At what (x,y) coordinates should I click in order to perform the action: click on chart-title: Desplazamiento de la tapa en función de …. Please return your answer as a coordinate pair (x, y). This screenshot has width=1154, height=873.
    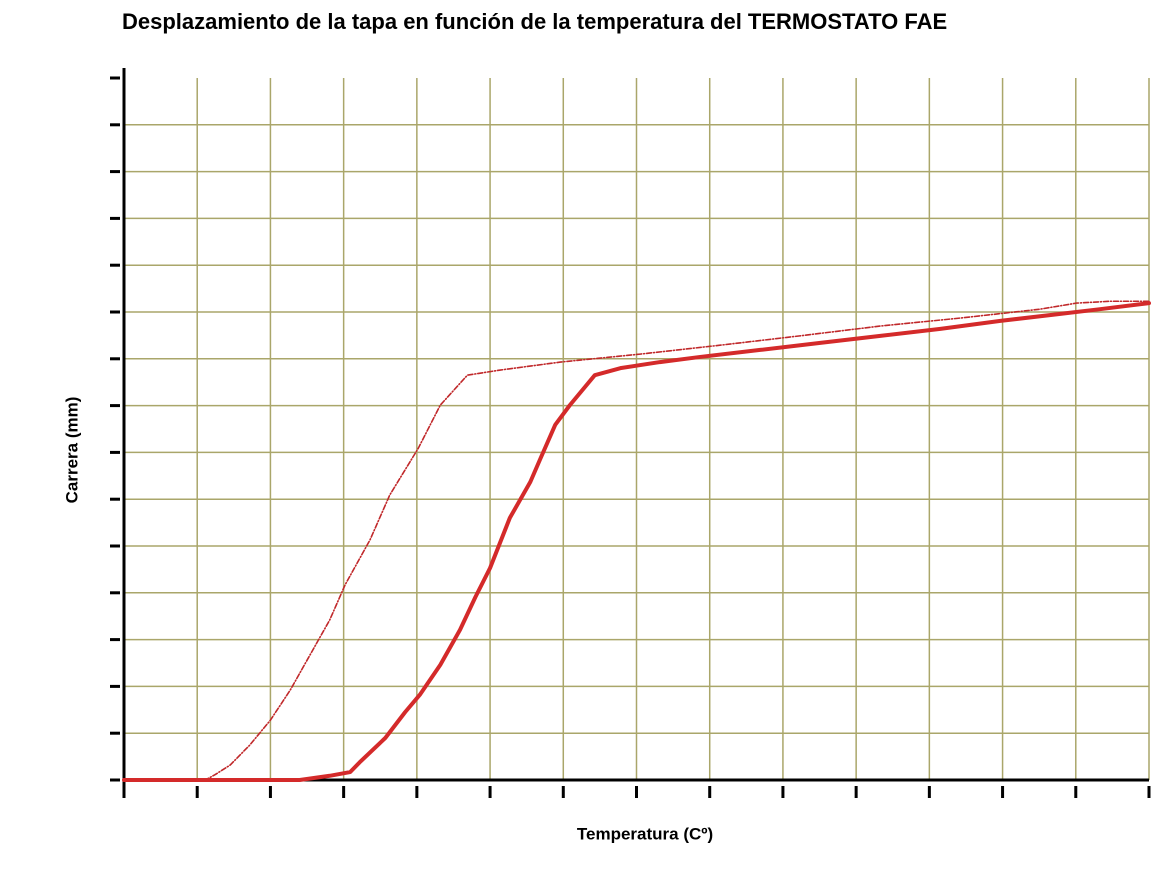
    Looking at the image, I should click on (534, 21).